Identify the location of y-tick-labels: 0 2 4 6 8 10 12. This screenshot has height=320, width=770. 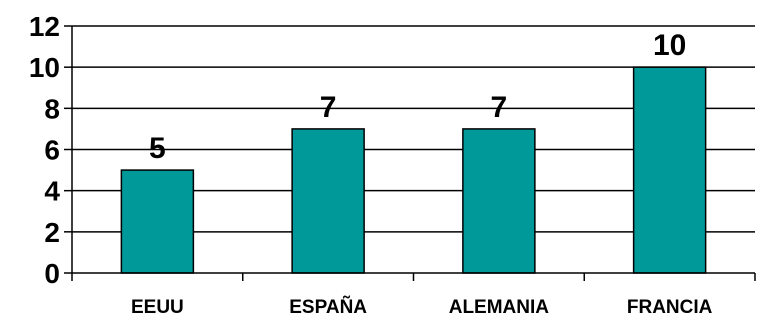
(45, 150).